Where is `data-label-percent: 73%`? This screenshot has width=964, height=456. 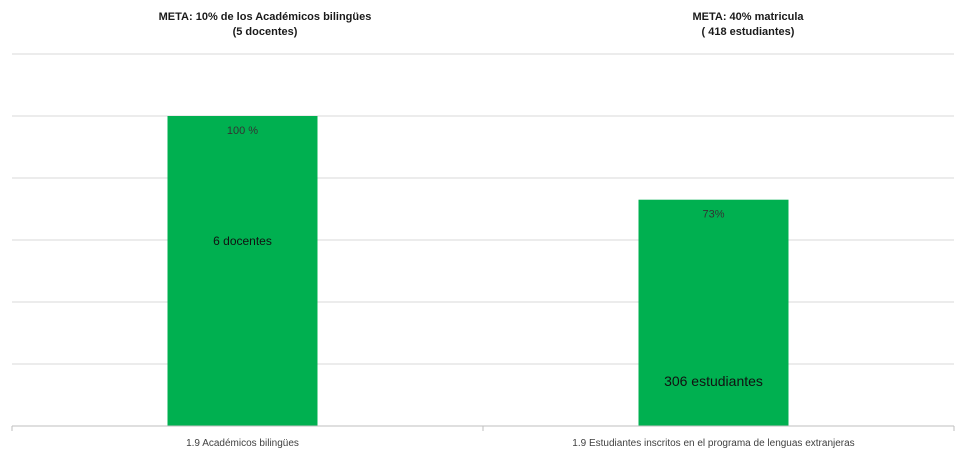
data-label-percent: 73% is located at coordinates (713, 215).